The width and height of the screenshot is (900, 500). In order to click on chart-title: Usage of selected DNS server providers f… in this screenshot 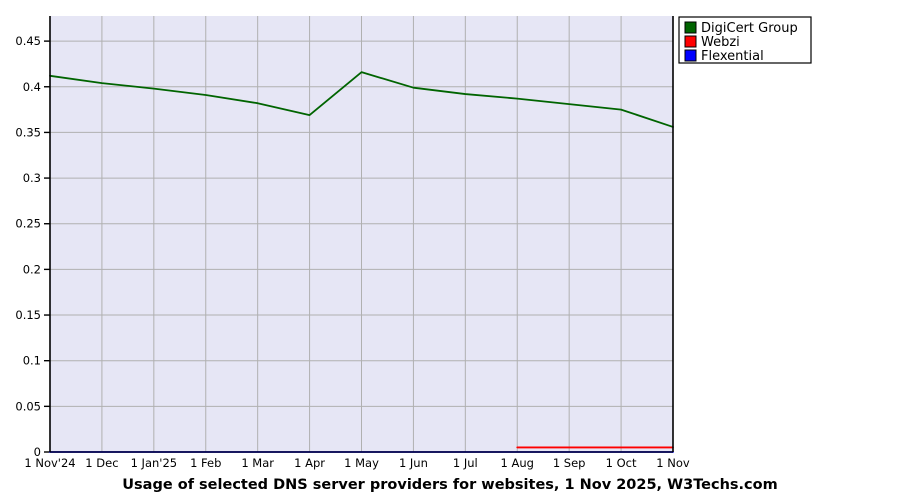, I will do `click(449, 485)`.